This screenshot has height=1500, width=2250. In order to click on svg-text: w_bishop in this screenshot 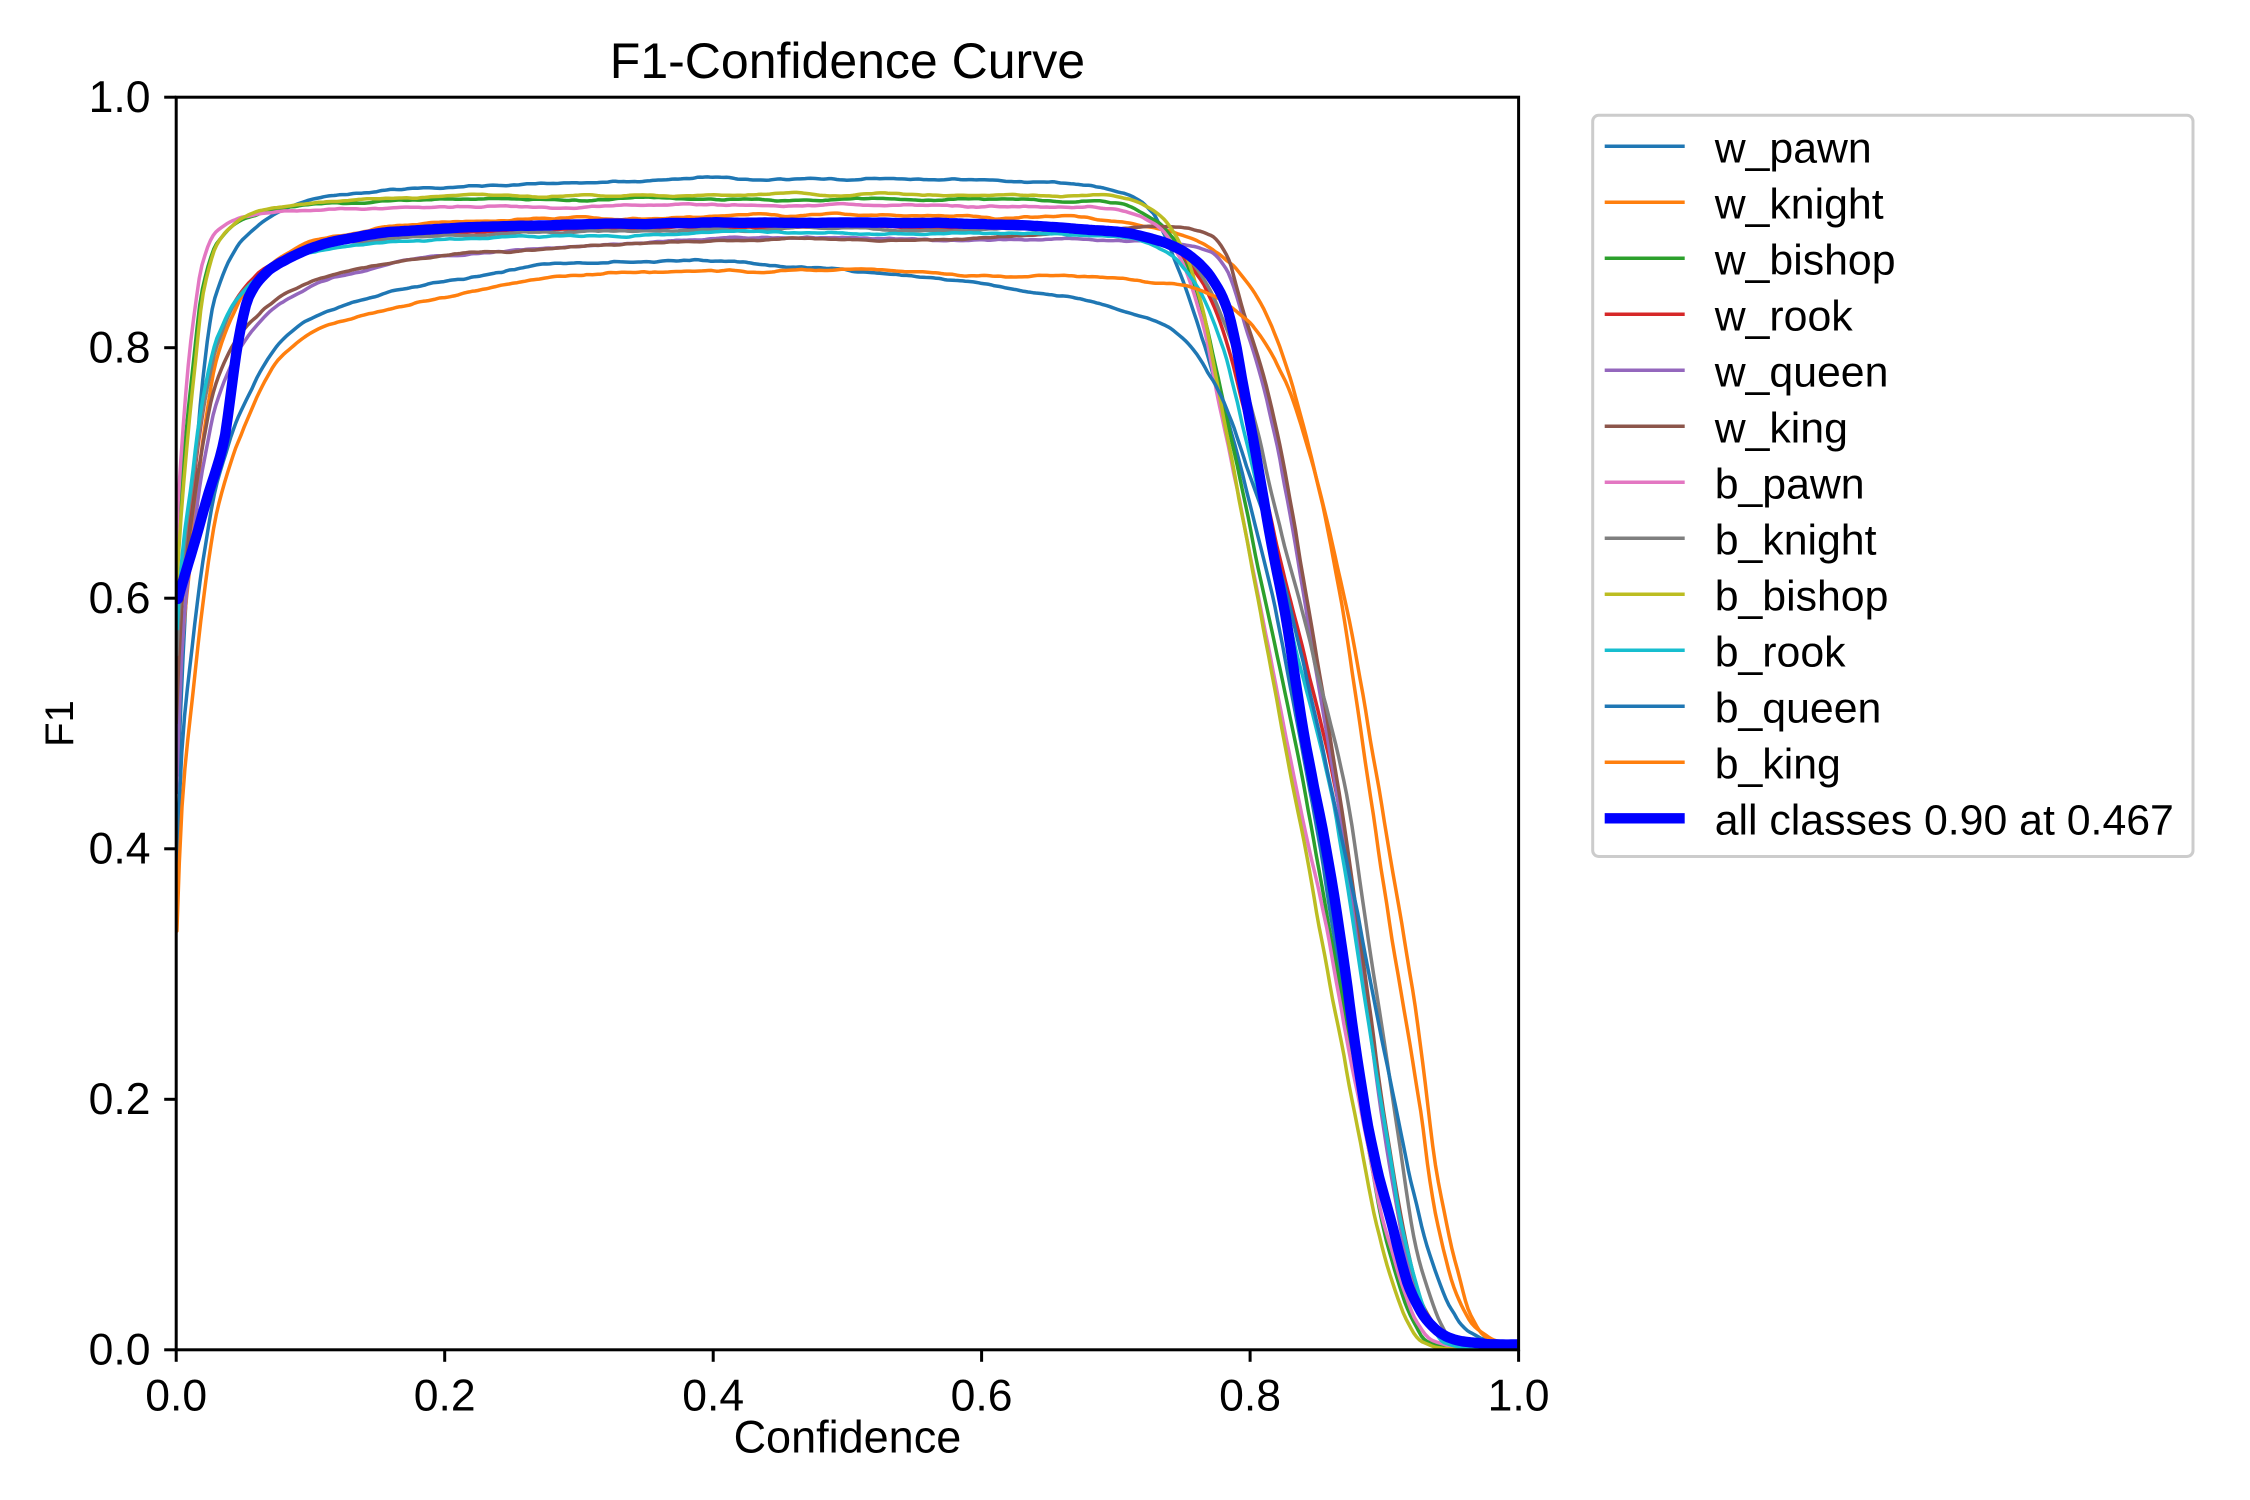, I will do `click(1805, 261)`.